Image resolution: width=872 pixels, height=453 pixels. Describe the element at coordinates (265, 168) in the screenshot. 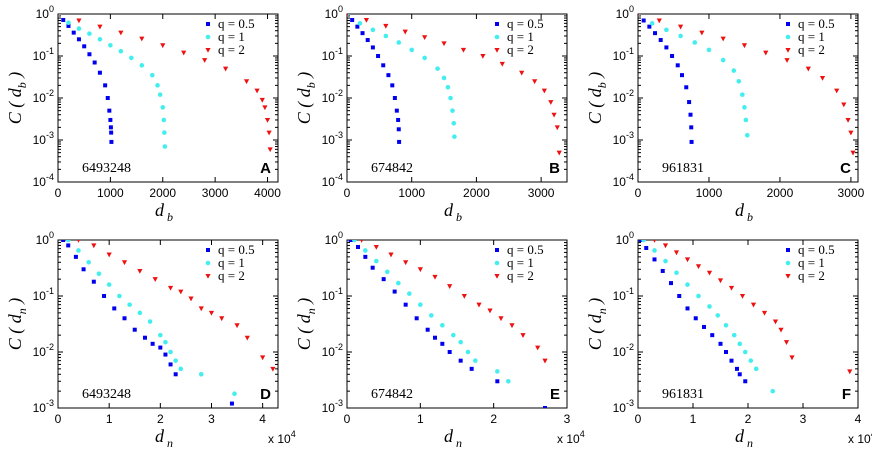

I see `panel-letter: A` at that location.